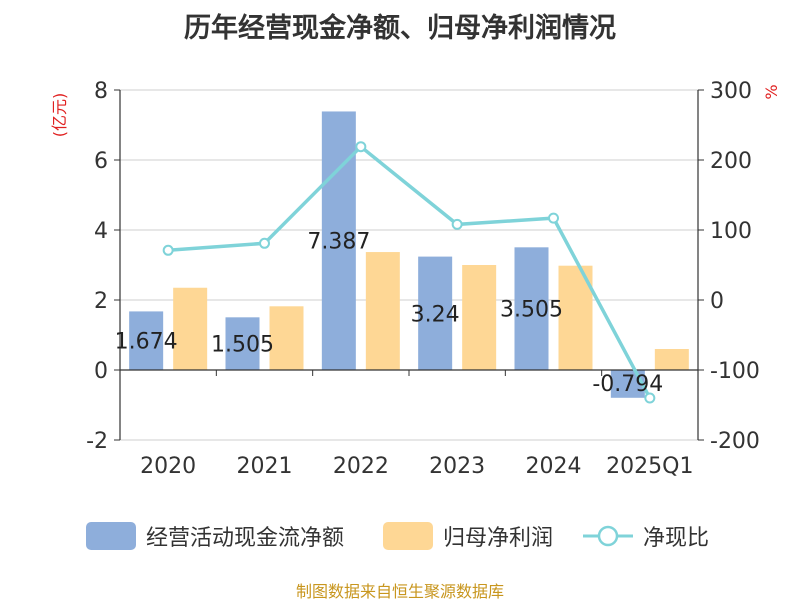 This screenshot has width=800, height=602. I want to click on x-tick-label: 2023, so click(457, 466).